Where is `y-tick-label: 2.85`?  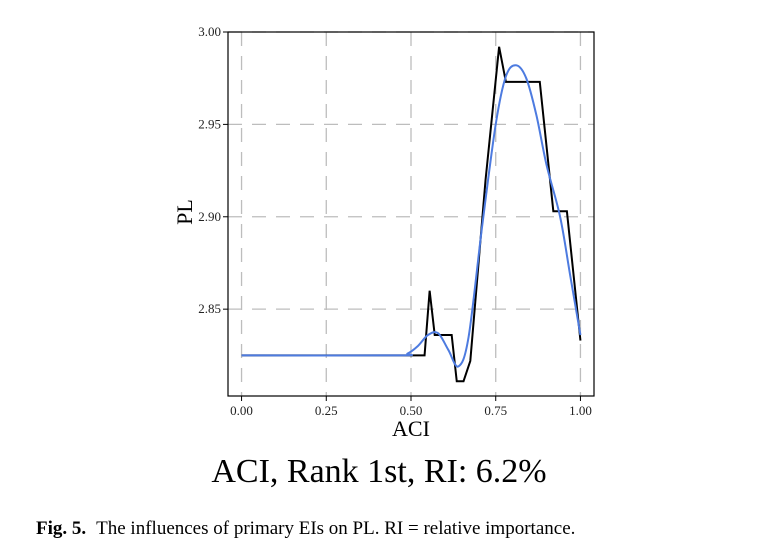 y-tick-label: 2.85 is located at coordinates (209, 308).